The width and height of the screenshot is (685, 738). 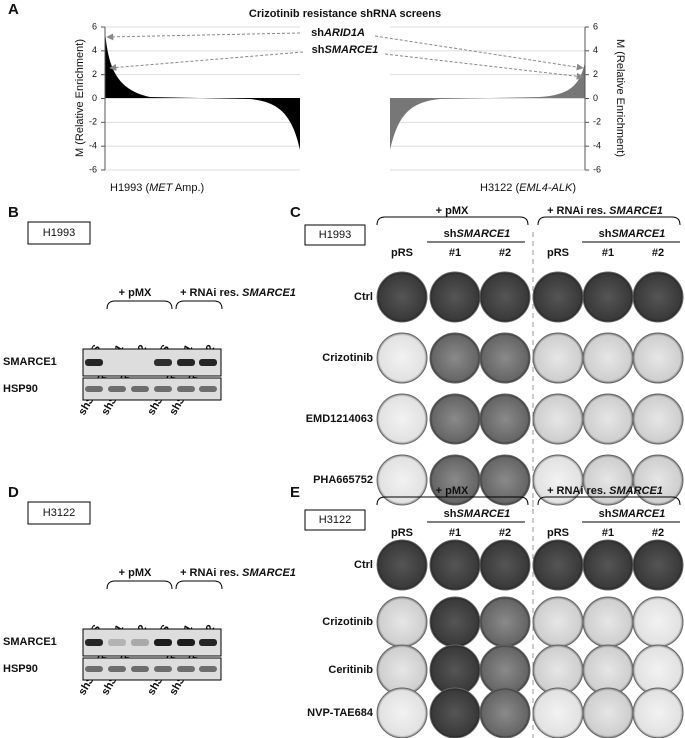 I want to click on y-tick-label: -4, so click(x=93, y=146).